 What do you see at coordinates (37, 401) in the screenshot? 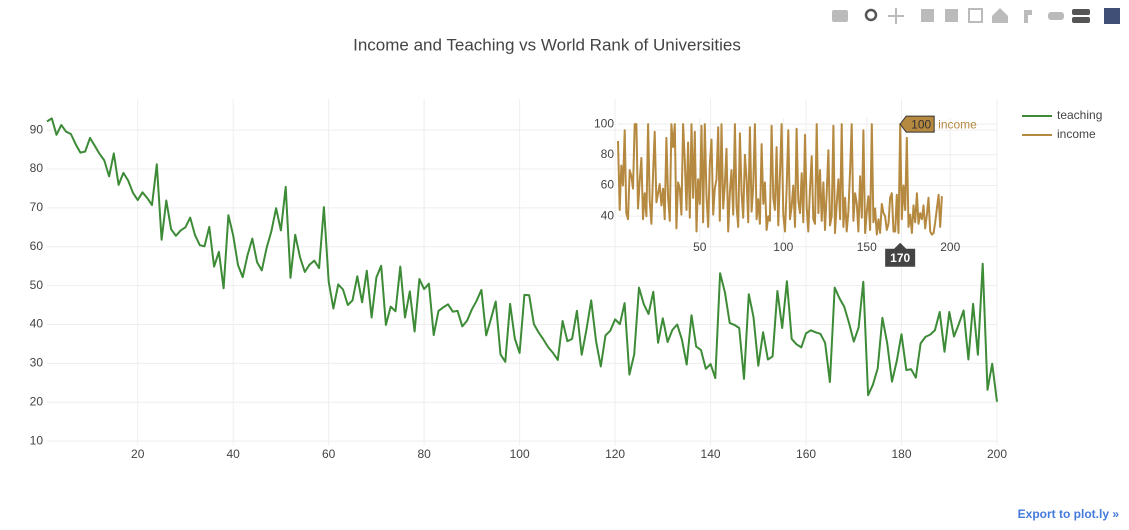
I see `y-tick-label: 20` at bounding box center [37, 401].